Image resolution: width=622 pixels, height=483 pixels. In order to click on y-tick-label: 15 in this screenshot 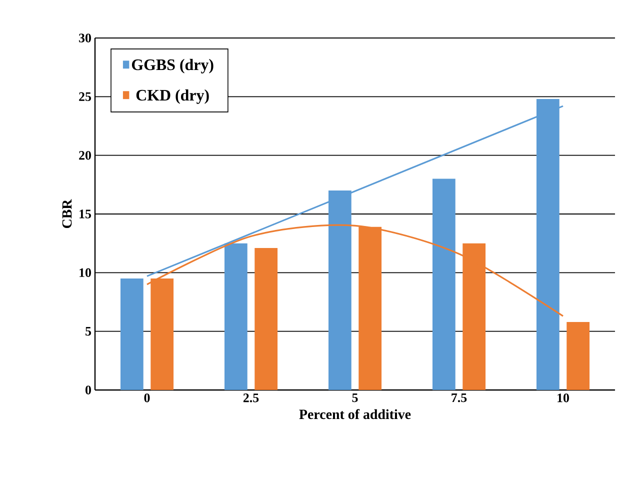, I will do `click(86, 214)`.